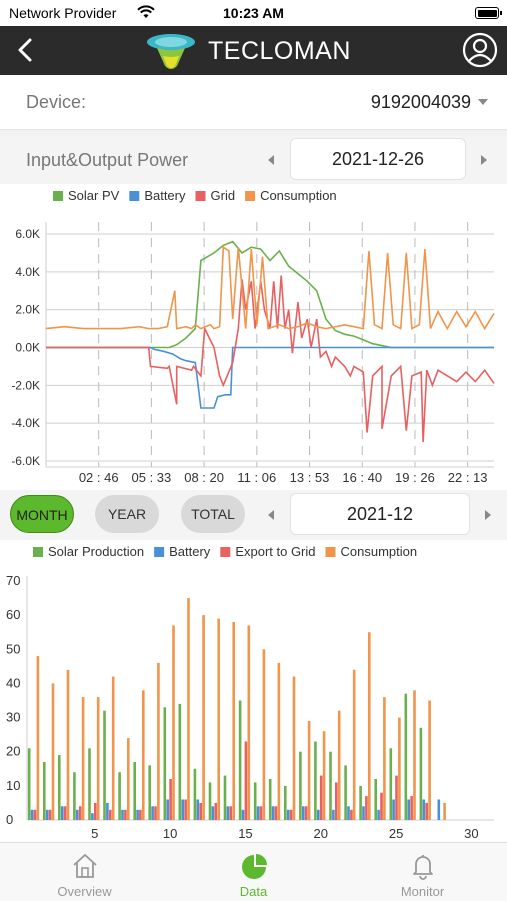  Describe the element at coordinates (253, 13) in the screenshot. I see `clock: 10:23 AM` at that location.